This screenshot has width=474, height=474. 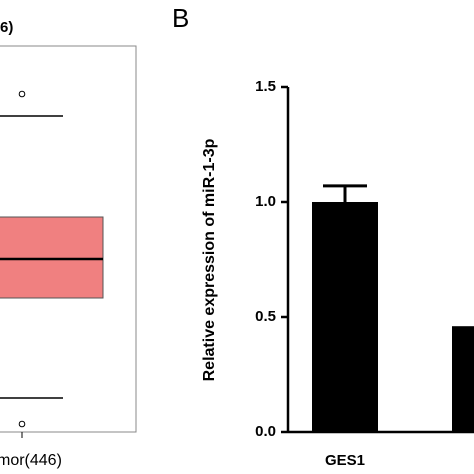 What do you see at coordinates (31, 460) in the screenshot?
I see `x-tick-label: mor(446)` at bounding box center [31, 460].